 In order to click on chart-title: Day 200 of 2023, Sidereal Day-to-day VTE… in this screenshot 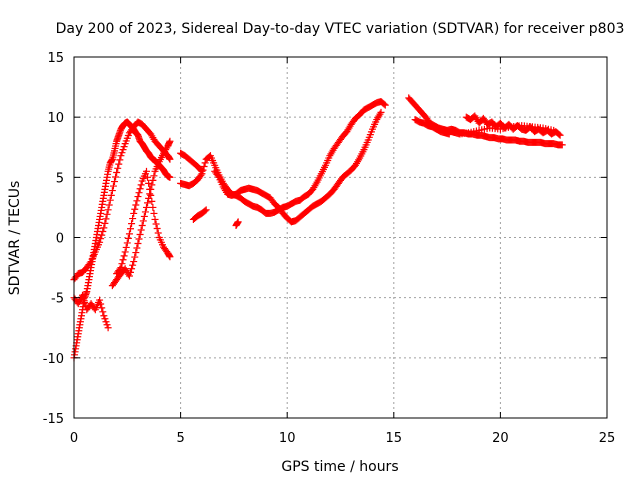, I will do `click(340, 29)`.